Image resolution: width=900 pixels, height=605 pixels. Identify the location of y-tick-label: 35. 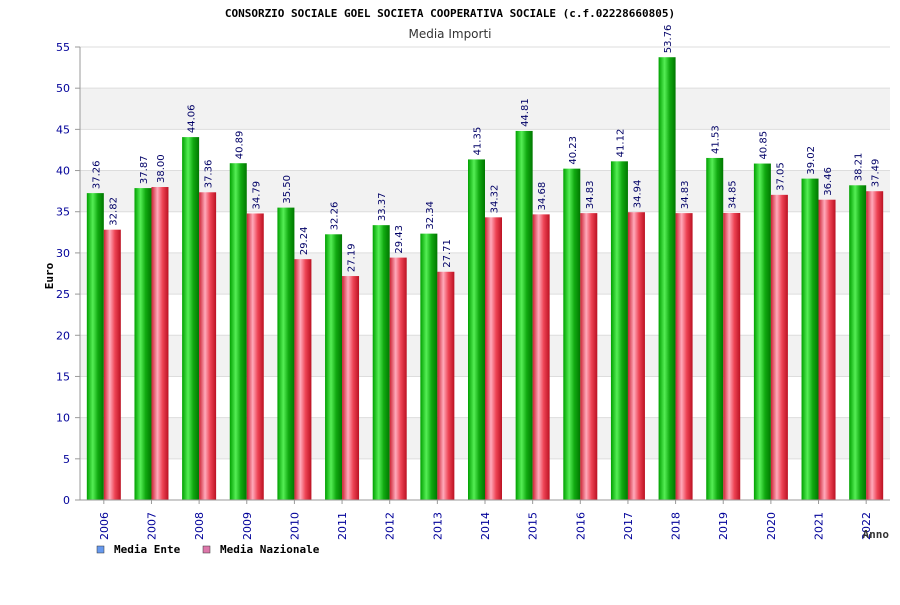
(63, 212).